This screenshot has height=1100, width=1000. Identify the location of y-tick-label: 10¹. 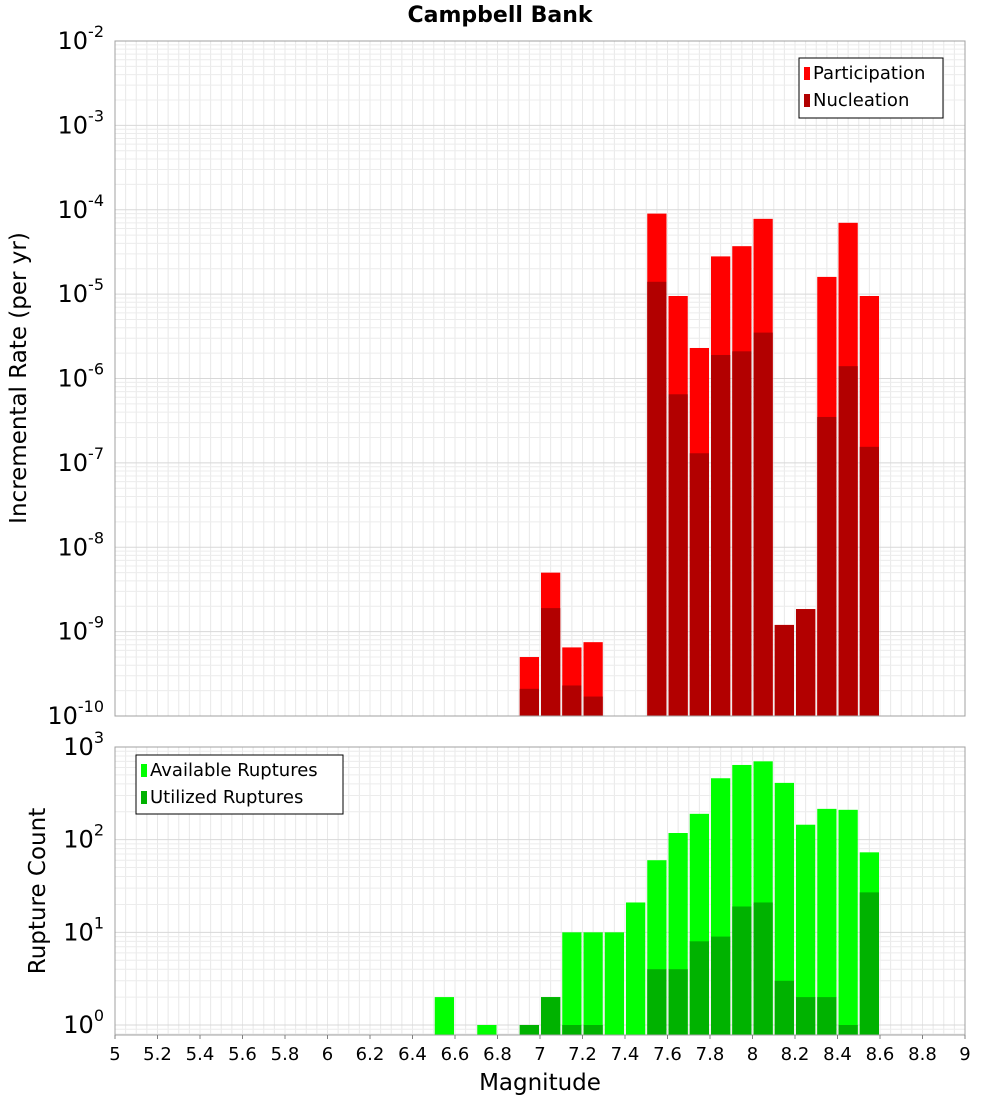
(83, 929).